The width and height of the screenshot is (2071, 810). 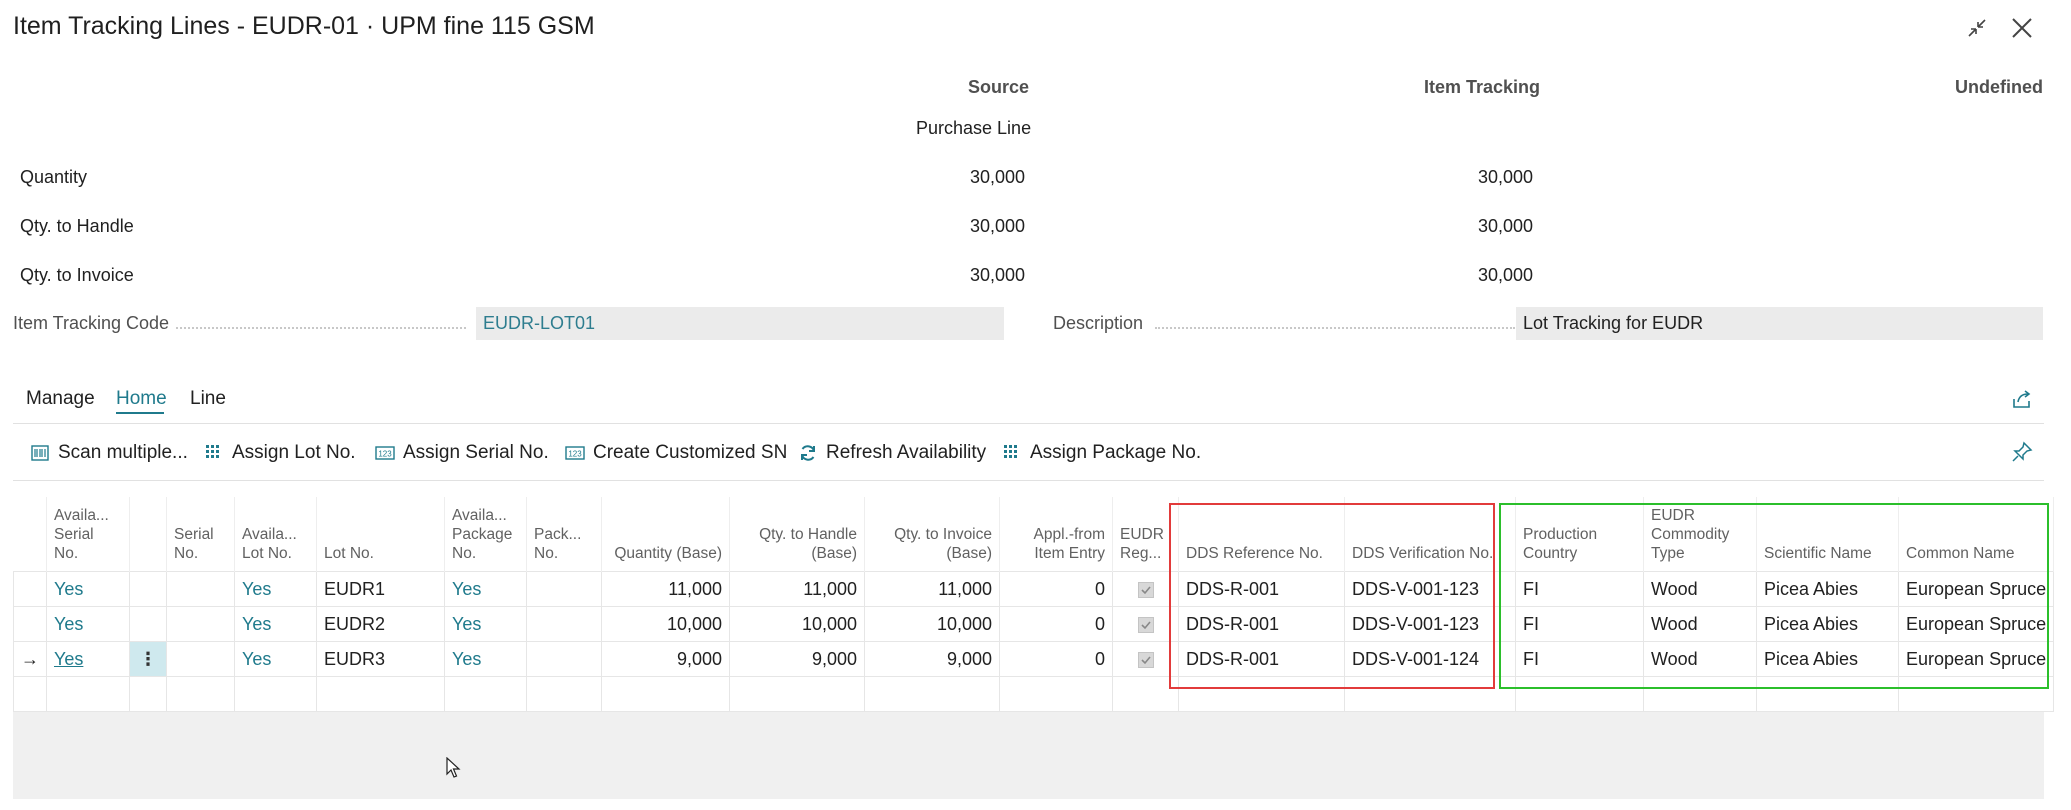 I want to click on column-header-avail-package: Availa... Package No., so click(x=485, y=534).